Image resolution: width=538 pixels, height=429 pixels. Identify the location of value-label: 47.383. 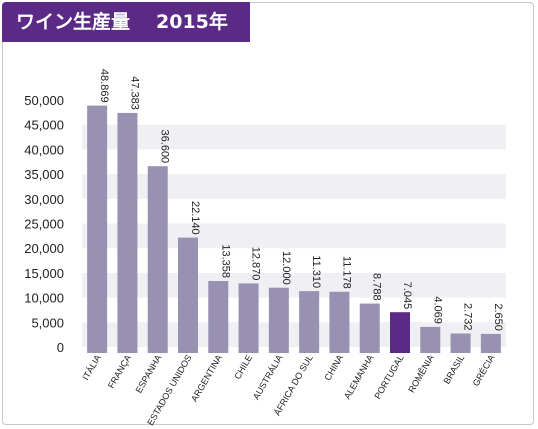
(134, 93).